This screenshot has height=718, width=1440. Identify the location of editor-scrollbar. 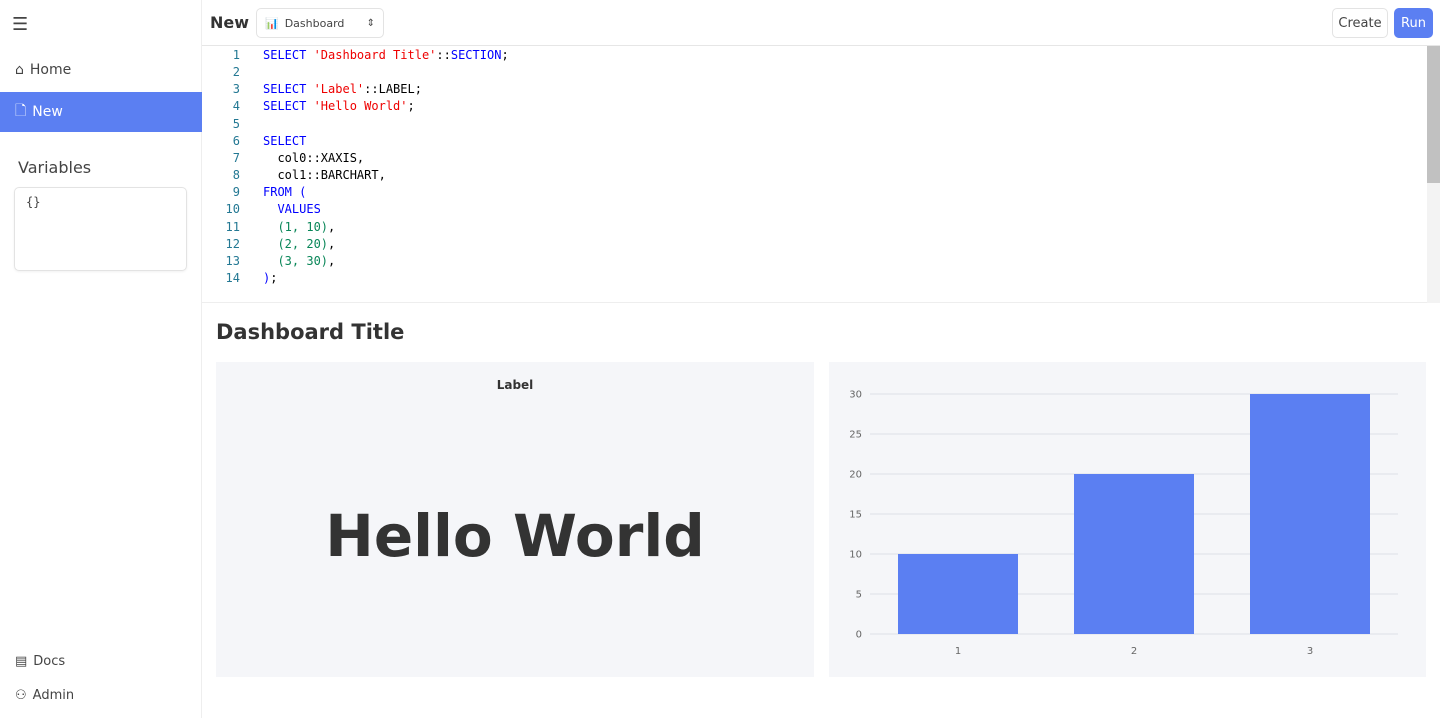
(1433, 174).